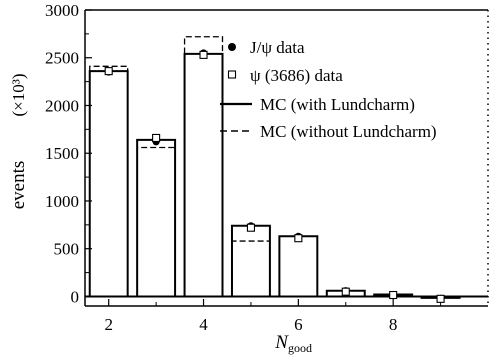 The image size is (491, 356). What do you see at coordinates (75, 296) in the screenshot?
I see `y-tick-label: 0` at bounding box center [75, 296].